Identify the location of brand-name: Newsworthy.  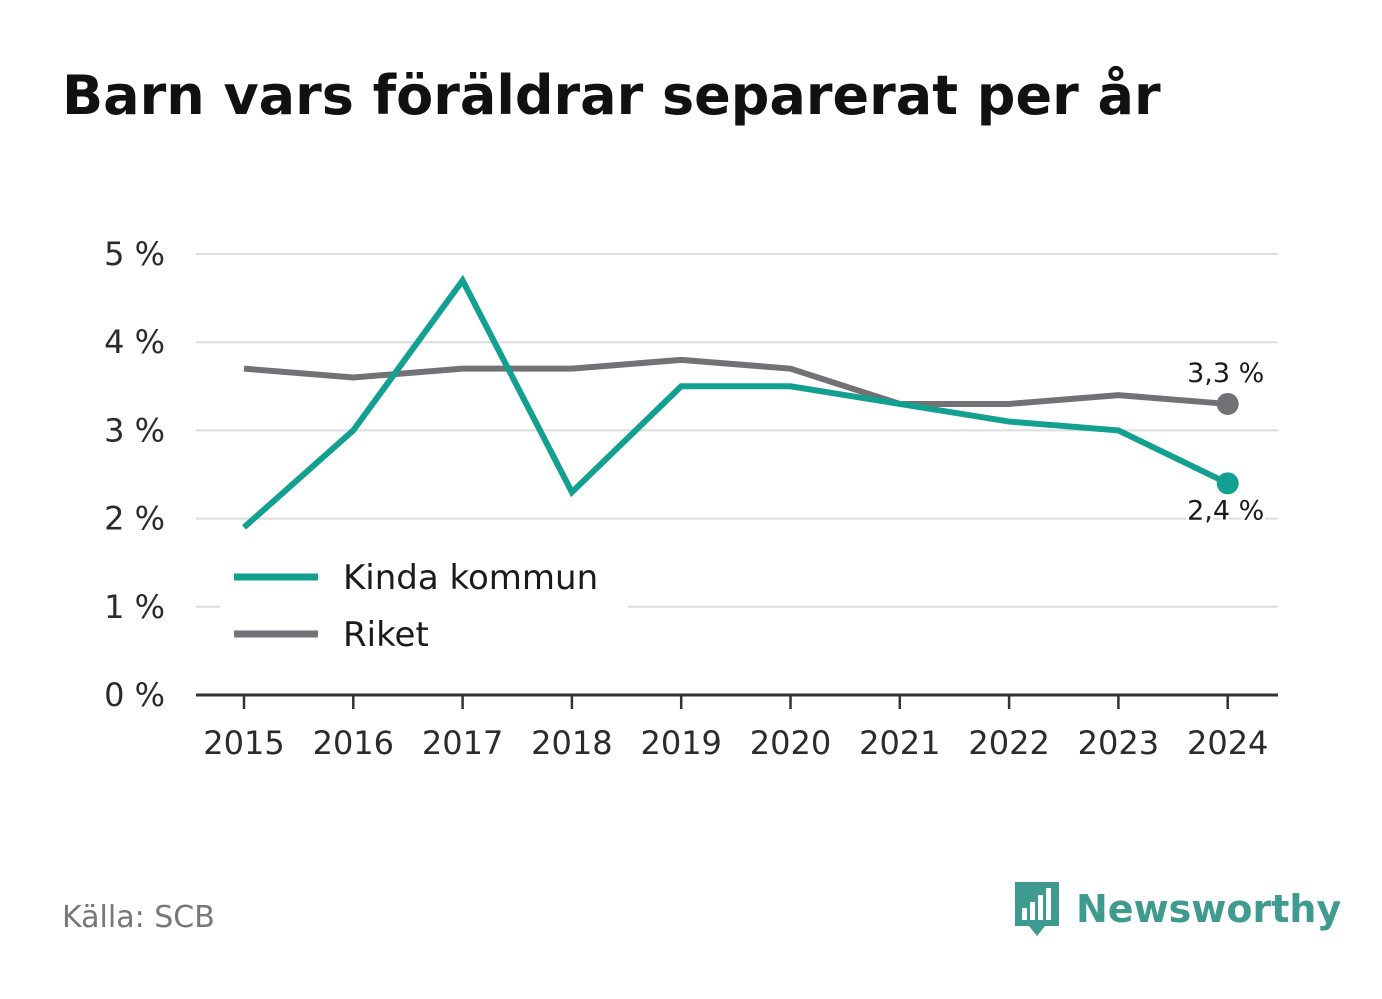
(1209, 909).